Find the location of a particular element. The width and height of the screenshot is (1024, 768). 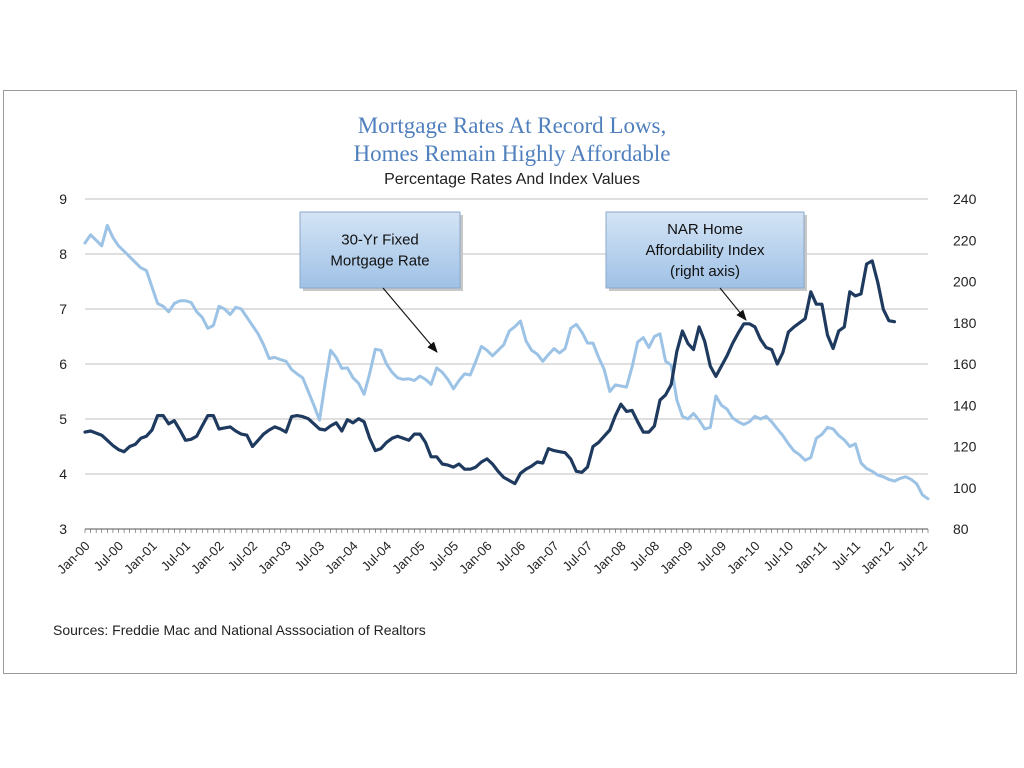

y-right-tick-label: 120 is located at coordinates (965, 447).